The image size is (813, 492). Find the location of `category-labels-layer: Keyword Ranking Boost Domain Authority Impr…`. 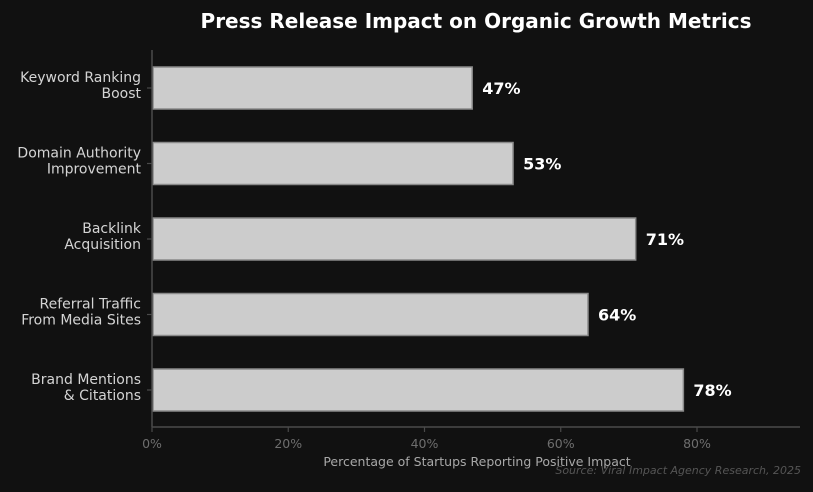

category-labels-layer: Keyword Ranking Boost Domain Authority Impr… is located at coordinates (79, 237).